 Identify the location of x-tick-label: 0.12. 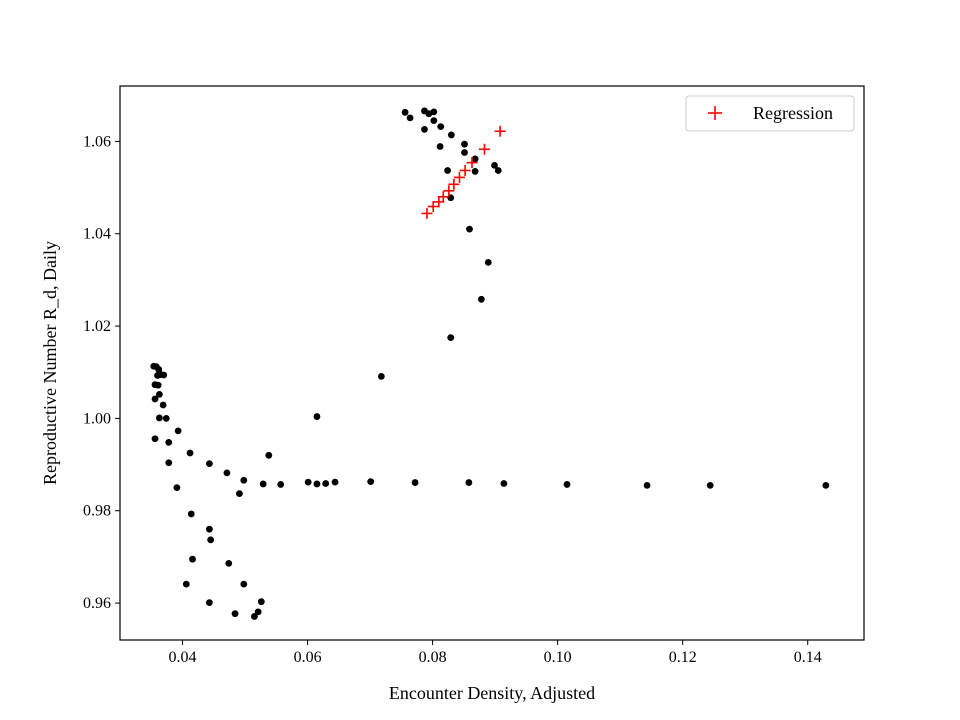
(683, 657).